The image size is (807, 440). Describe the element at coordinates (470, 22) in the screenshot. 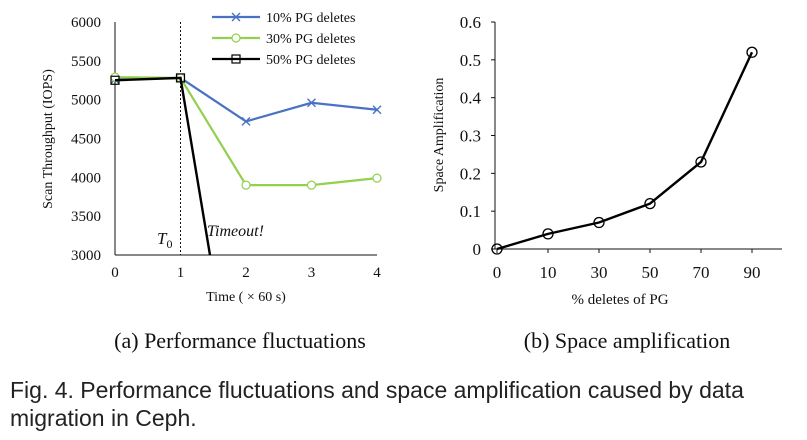

I see `chart-b-y-tick-label: 0.6` at that location.